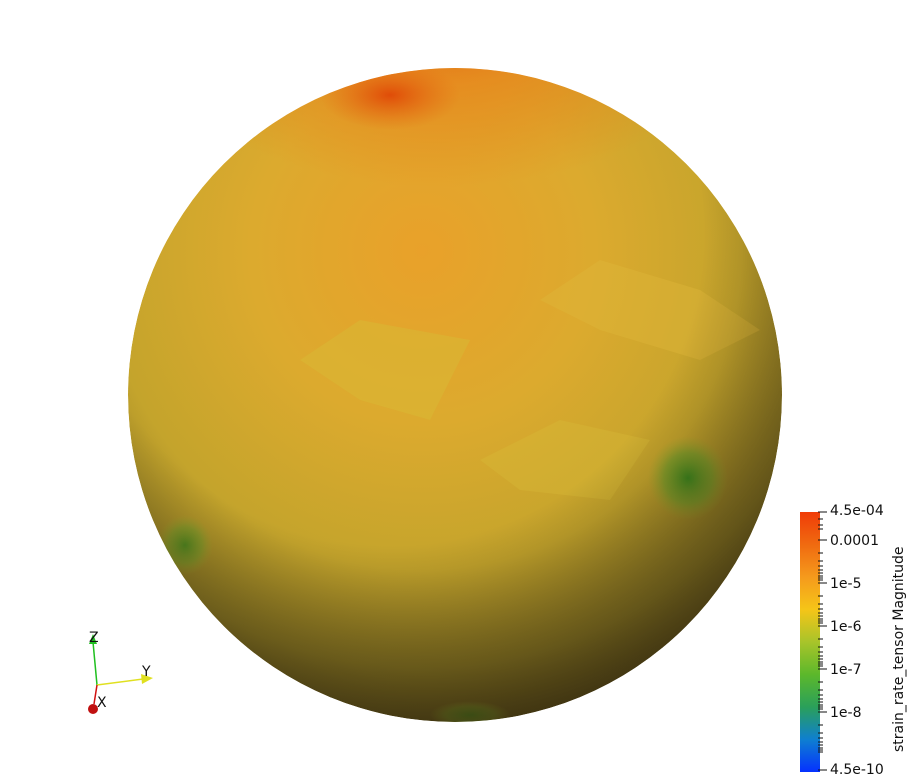 The height and width of the screenshot is (784, 911). I want to click on axis-z-label: Z, so click(94, 638).